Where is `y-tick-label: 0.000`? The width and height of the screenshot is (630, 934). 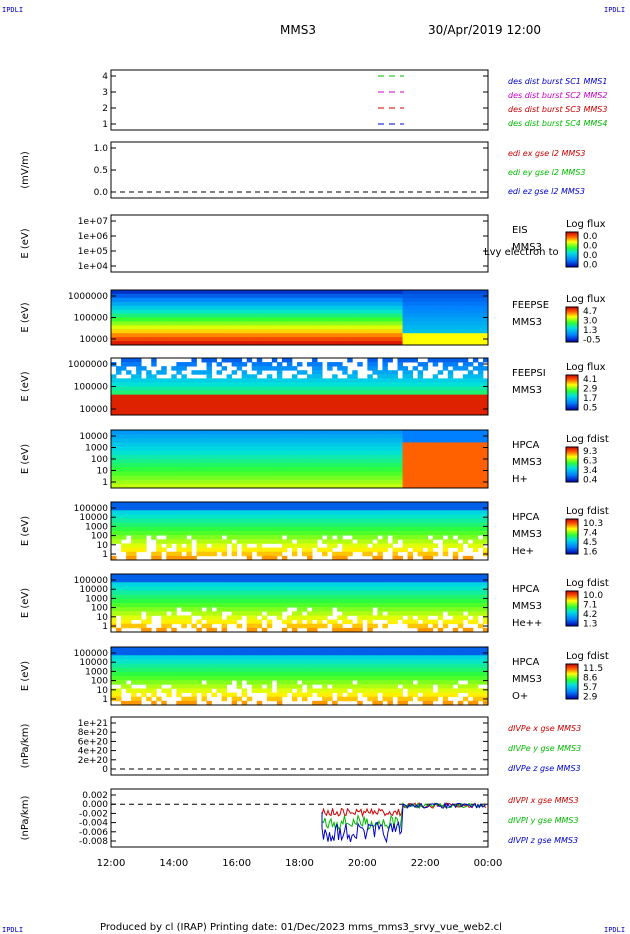 y-tick-label: 0.000 is located at coordinates (95, 805).